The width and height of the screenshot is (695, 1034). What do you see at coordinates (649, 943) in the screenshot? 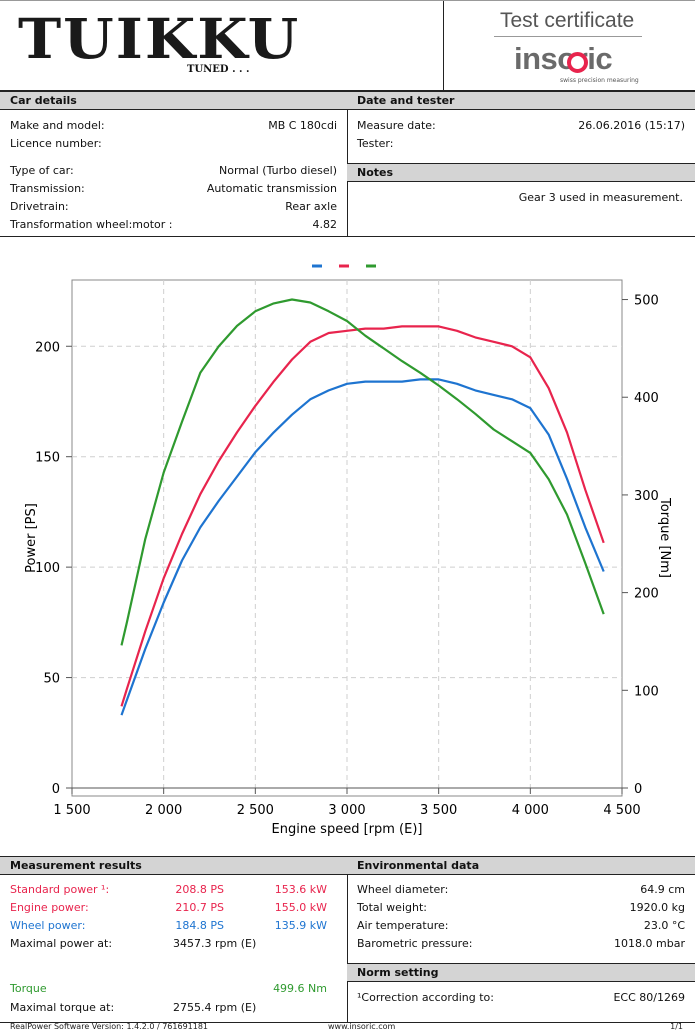
I see `baro-value: 1018.0 mbar` at bounding box center [649, 943].